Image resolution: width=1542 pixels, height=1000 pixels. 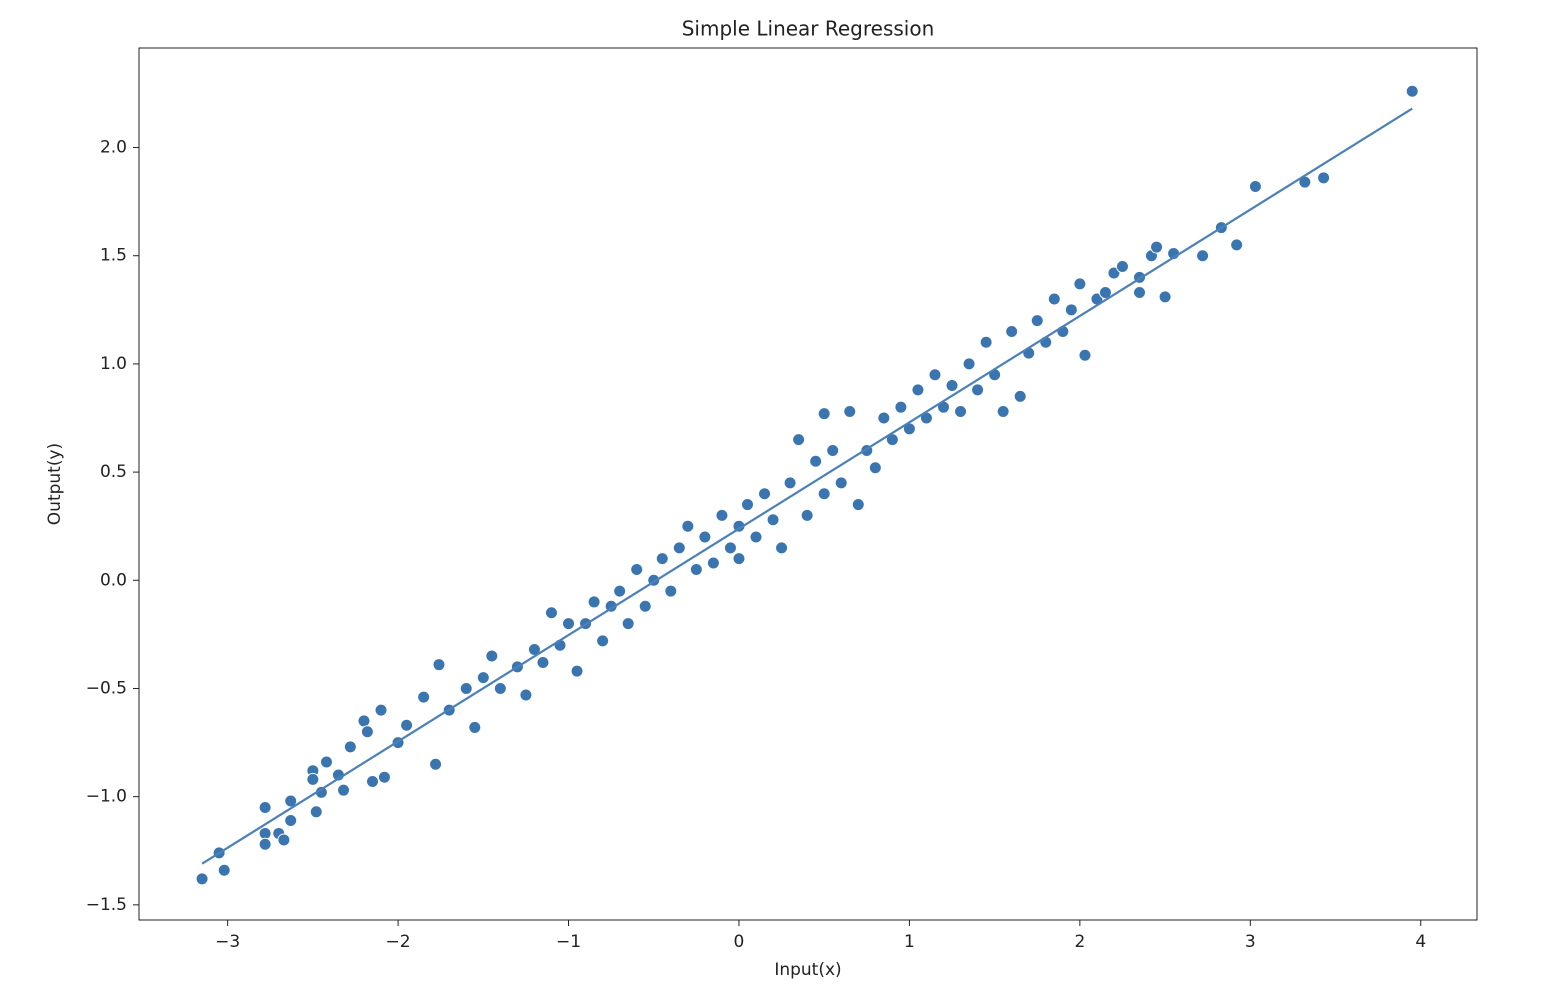 I want to click on x-tick-label: 0, so click(x=739, y=942).